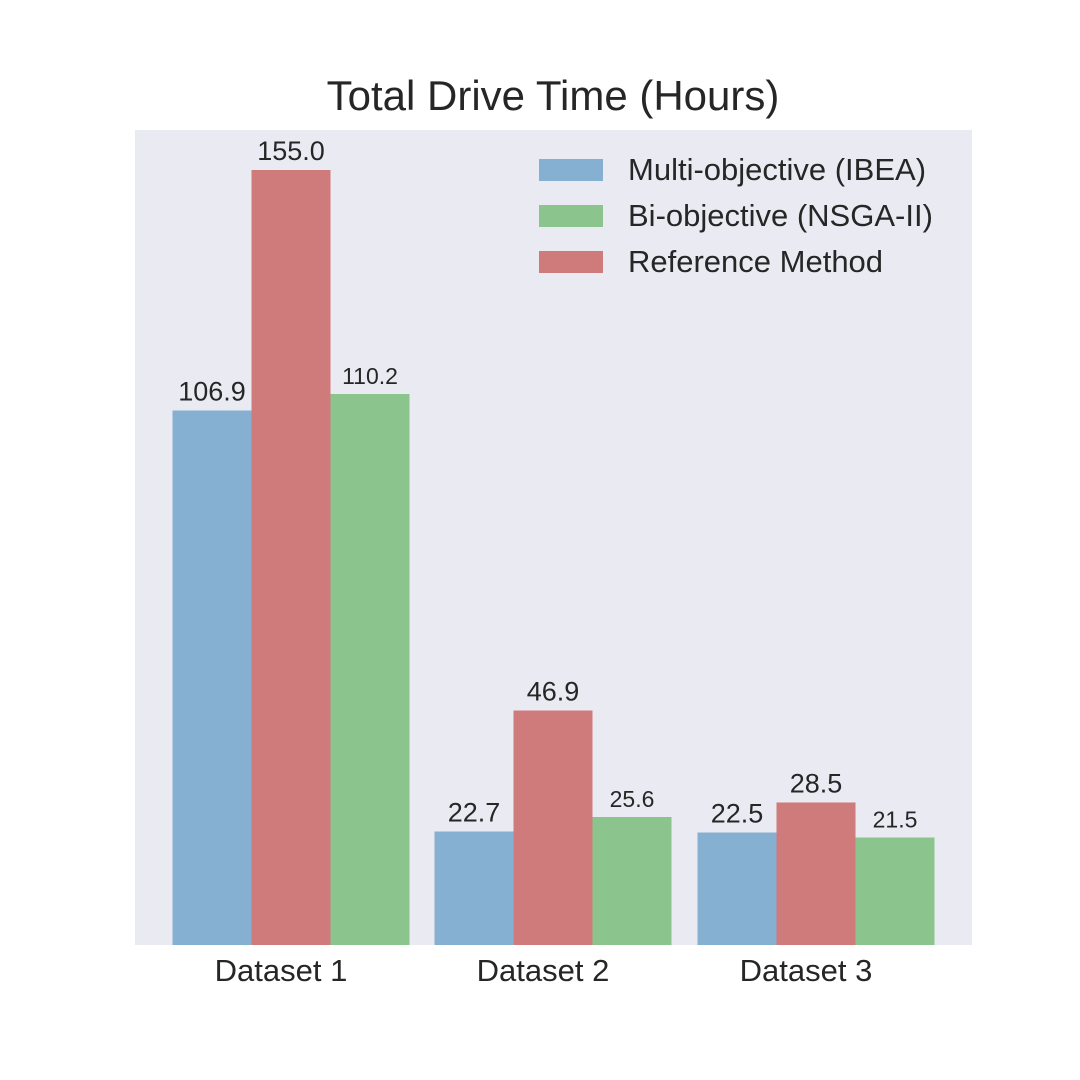 The height and width of the screenshot is (1080, 1080). Describe the element at coordinates (780, 215) in the screenshot. I see `legend-label-2: Bi-objective (NSGA-II)` at that location.